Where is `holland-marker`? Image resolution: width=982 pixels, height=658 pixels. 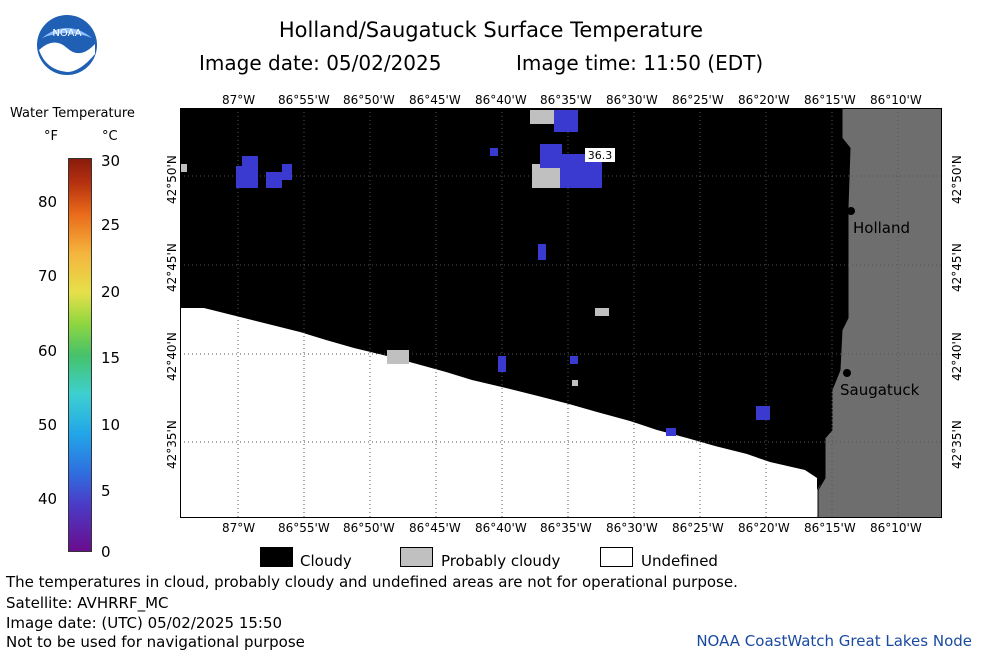 holland-marker is located at coordinates (851, 211).